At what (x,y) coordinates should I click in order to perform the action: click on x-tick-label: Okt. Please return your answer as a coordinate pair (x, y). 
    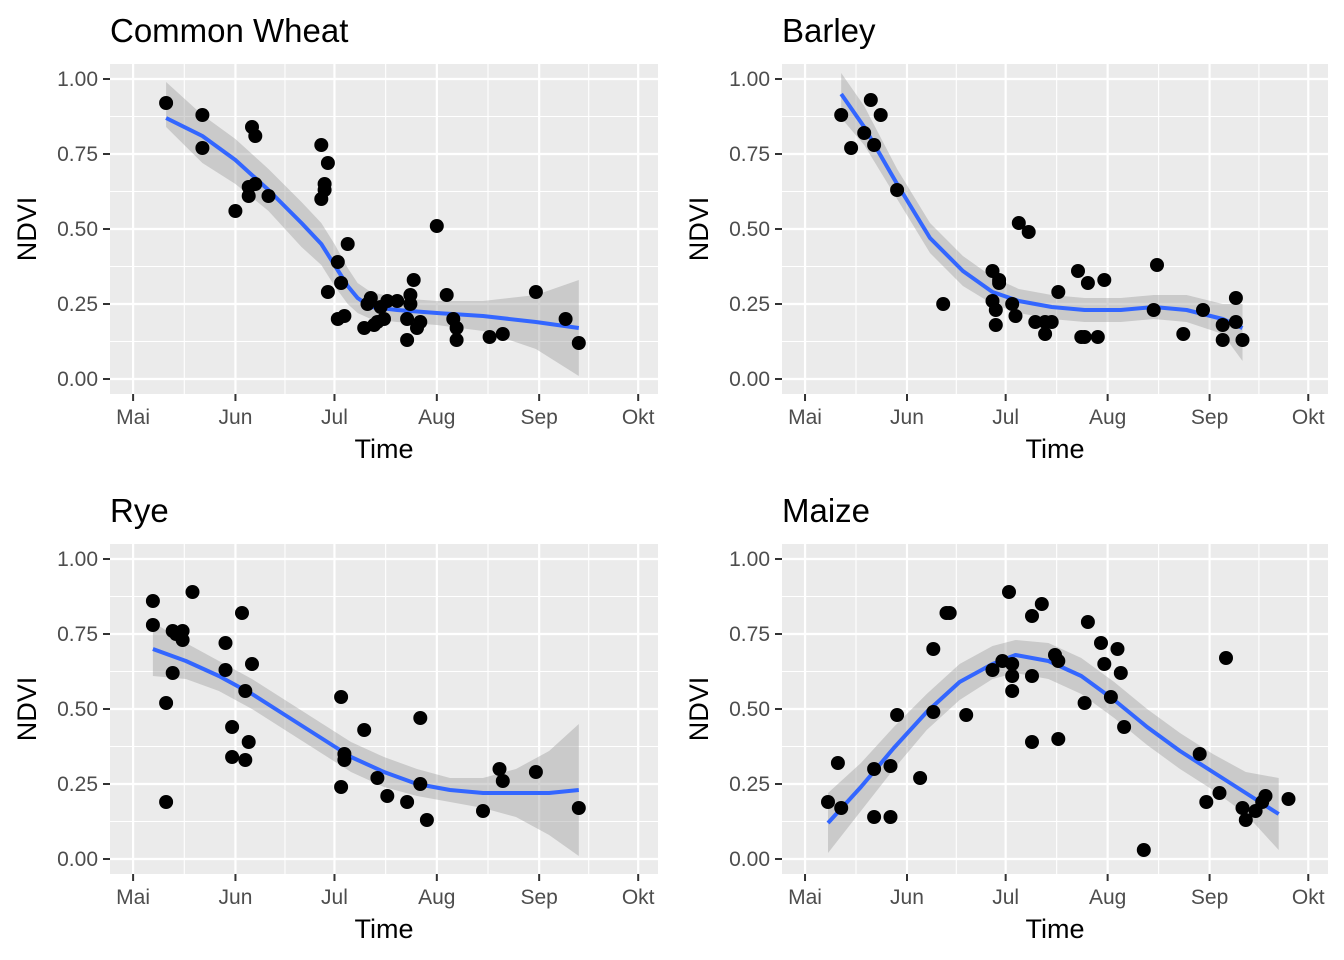
    Looking at the image, I should click on (638, 897).